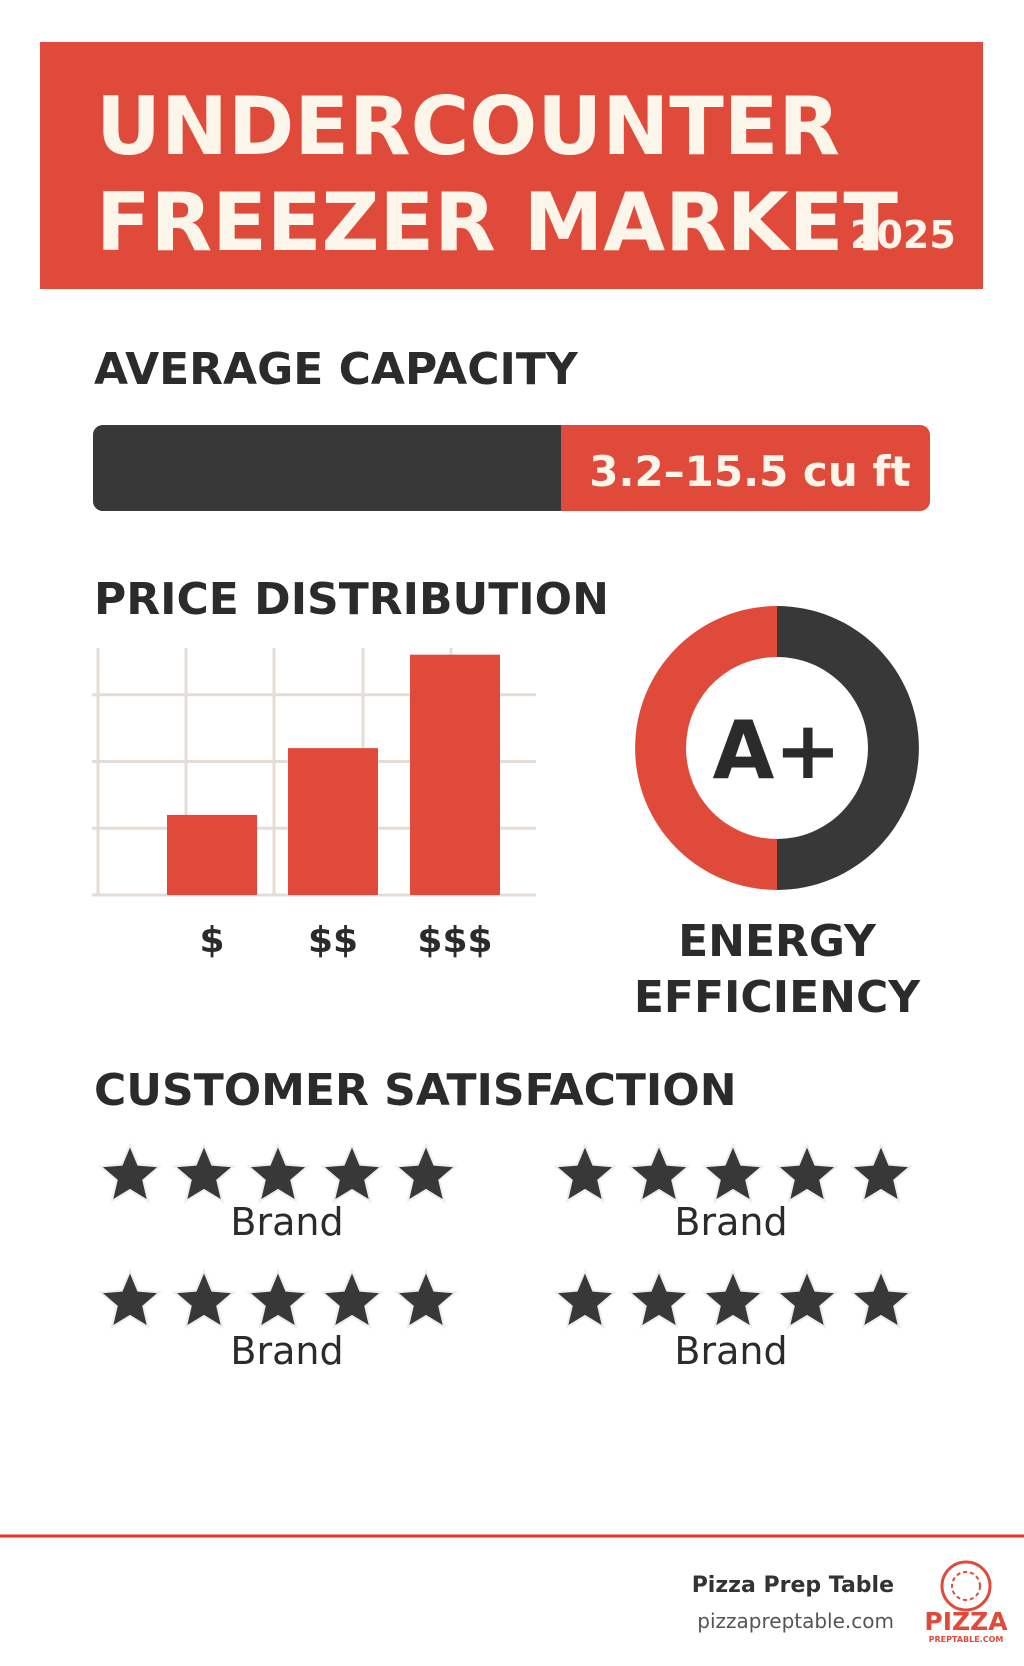  What do you see at coordinates (749, 471) in the screenshot?
I see `capacity-range: 3.2–15.5 cu ft` at bounding box center [749, 471].